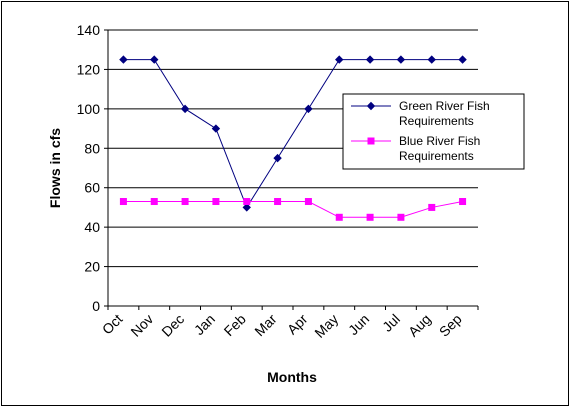 The width and height of the screenshot is (571, 413). I want to click on series-line, so click(293, 209).